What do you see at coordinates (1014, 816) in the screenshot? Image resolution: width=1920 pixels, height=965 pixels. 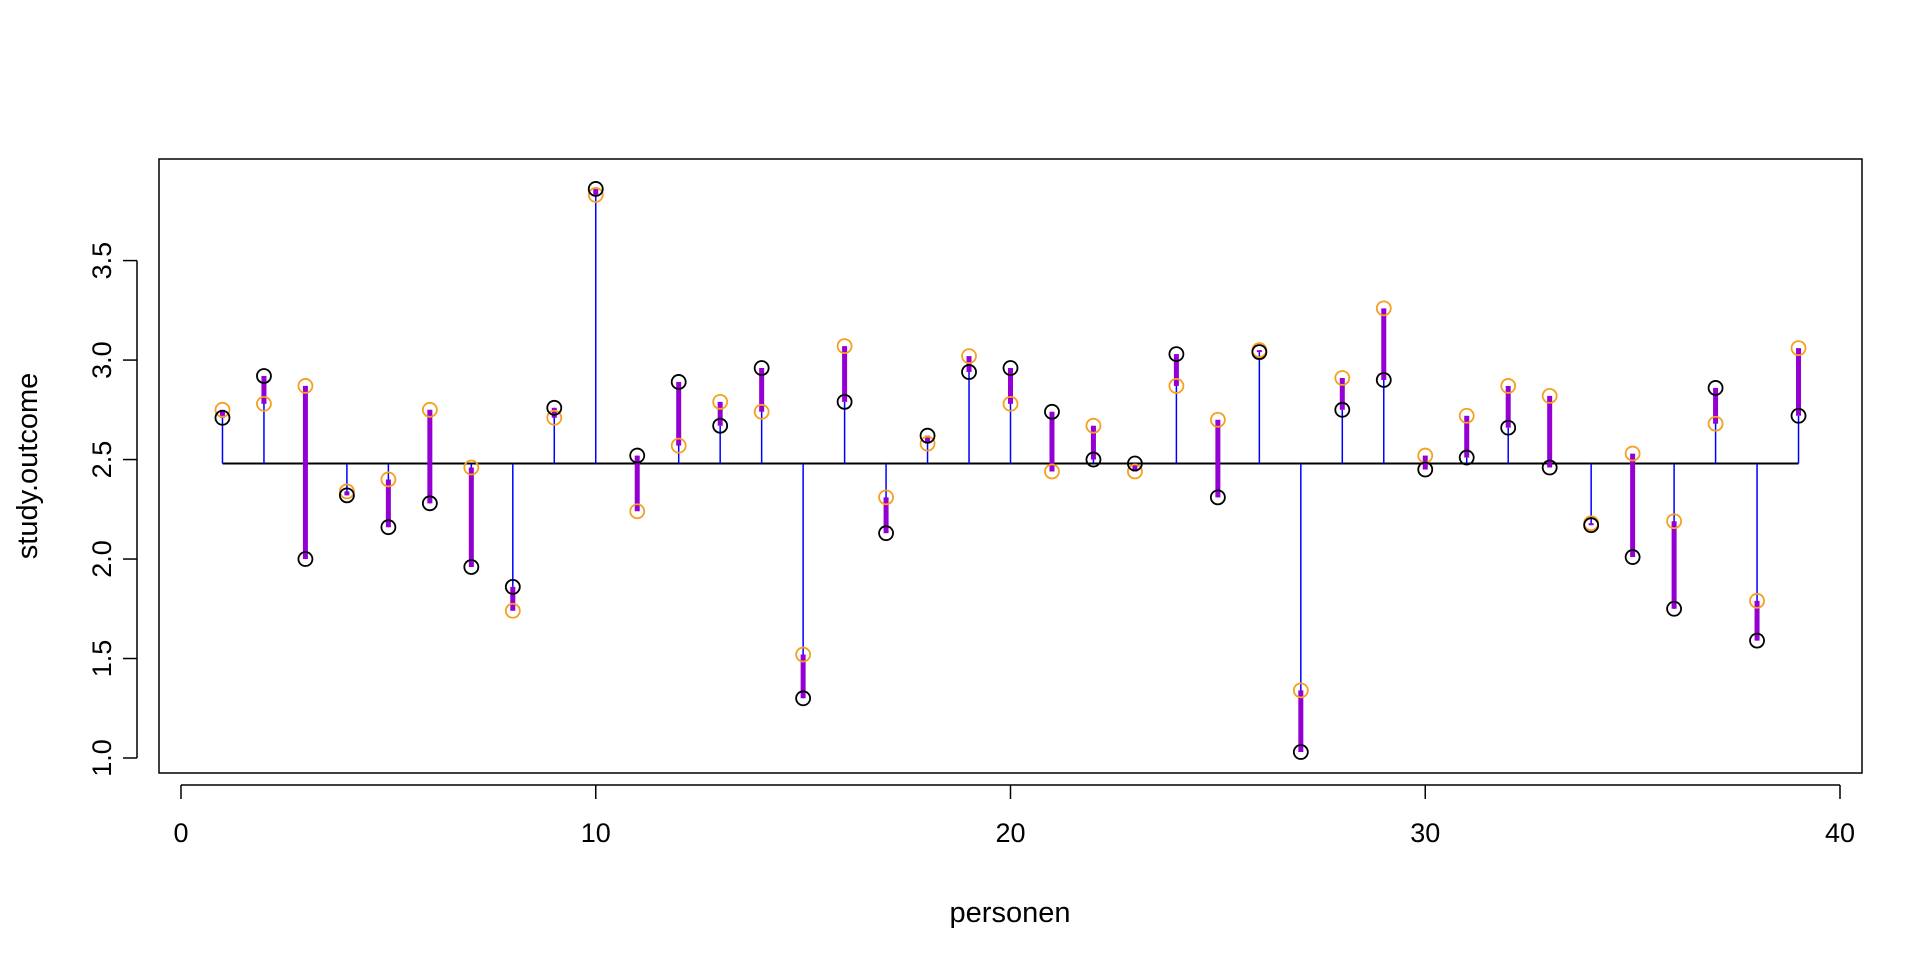 I see `x-axis: 0 10 20 30 40` at bounding box center [1014, 816].